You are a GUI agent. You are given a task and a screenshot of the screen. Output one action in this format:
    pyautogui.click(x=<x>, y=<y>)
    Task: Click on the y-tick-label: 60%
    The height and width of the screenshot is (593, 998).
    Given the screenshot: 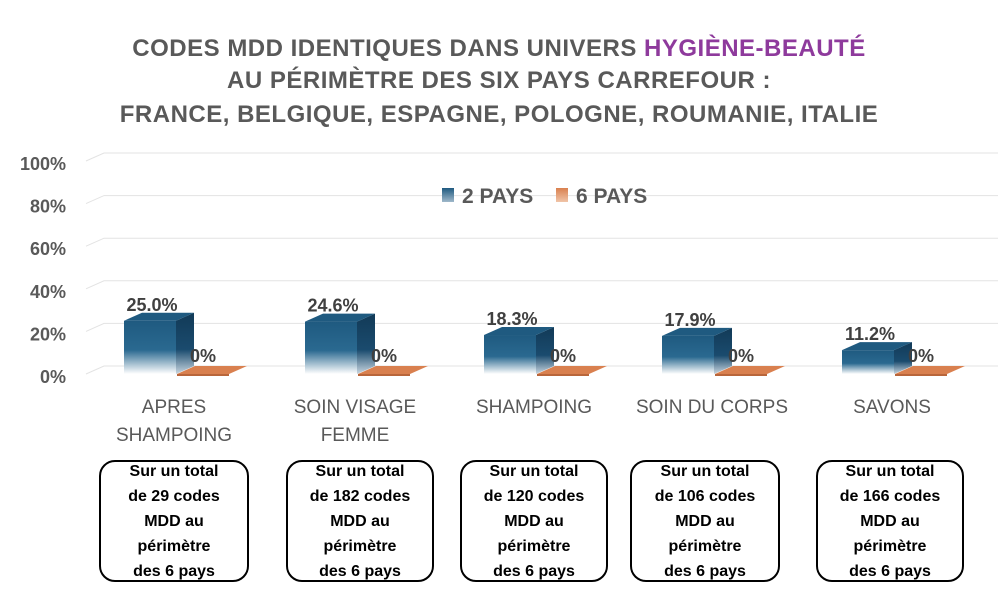 What is the action you would take?
    pyautogui.click(x=48, y=249)
    